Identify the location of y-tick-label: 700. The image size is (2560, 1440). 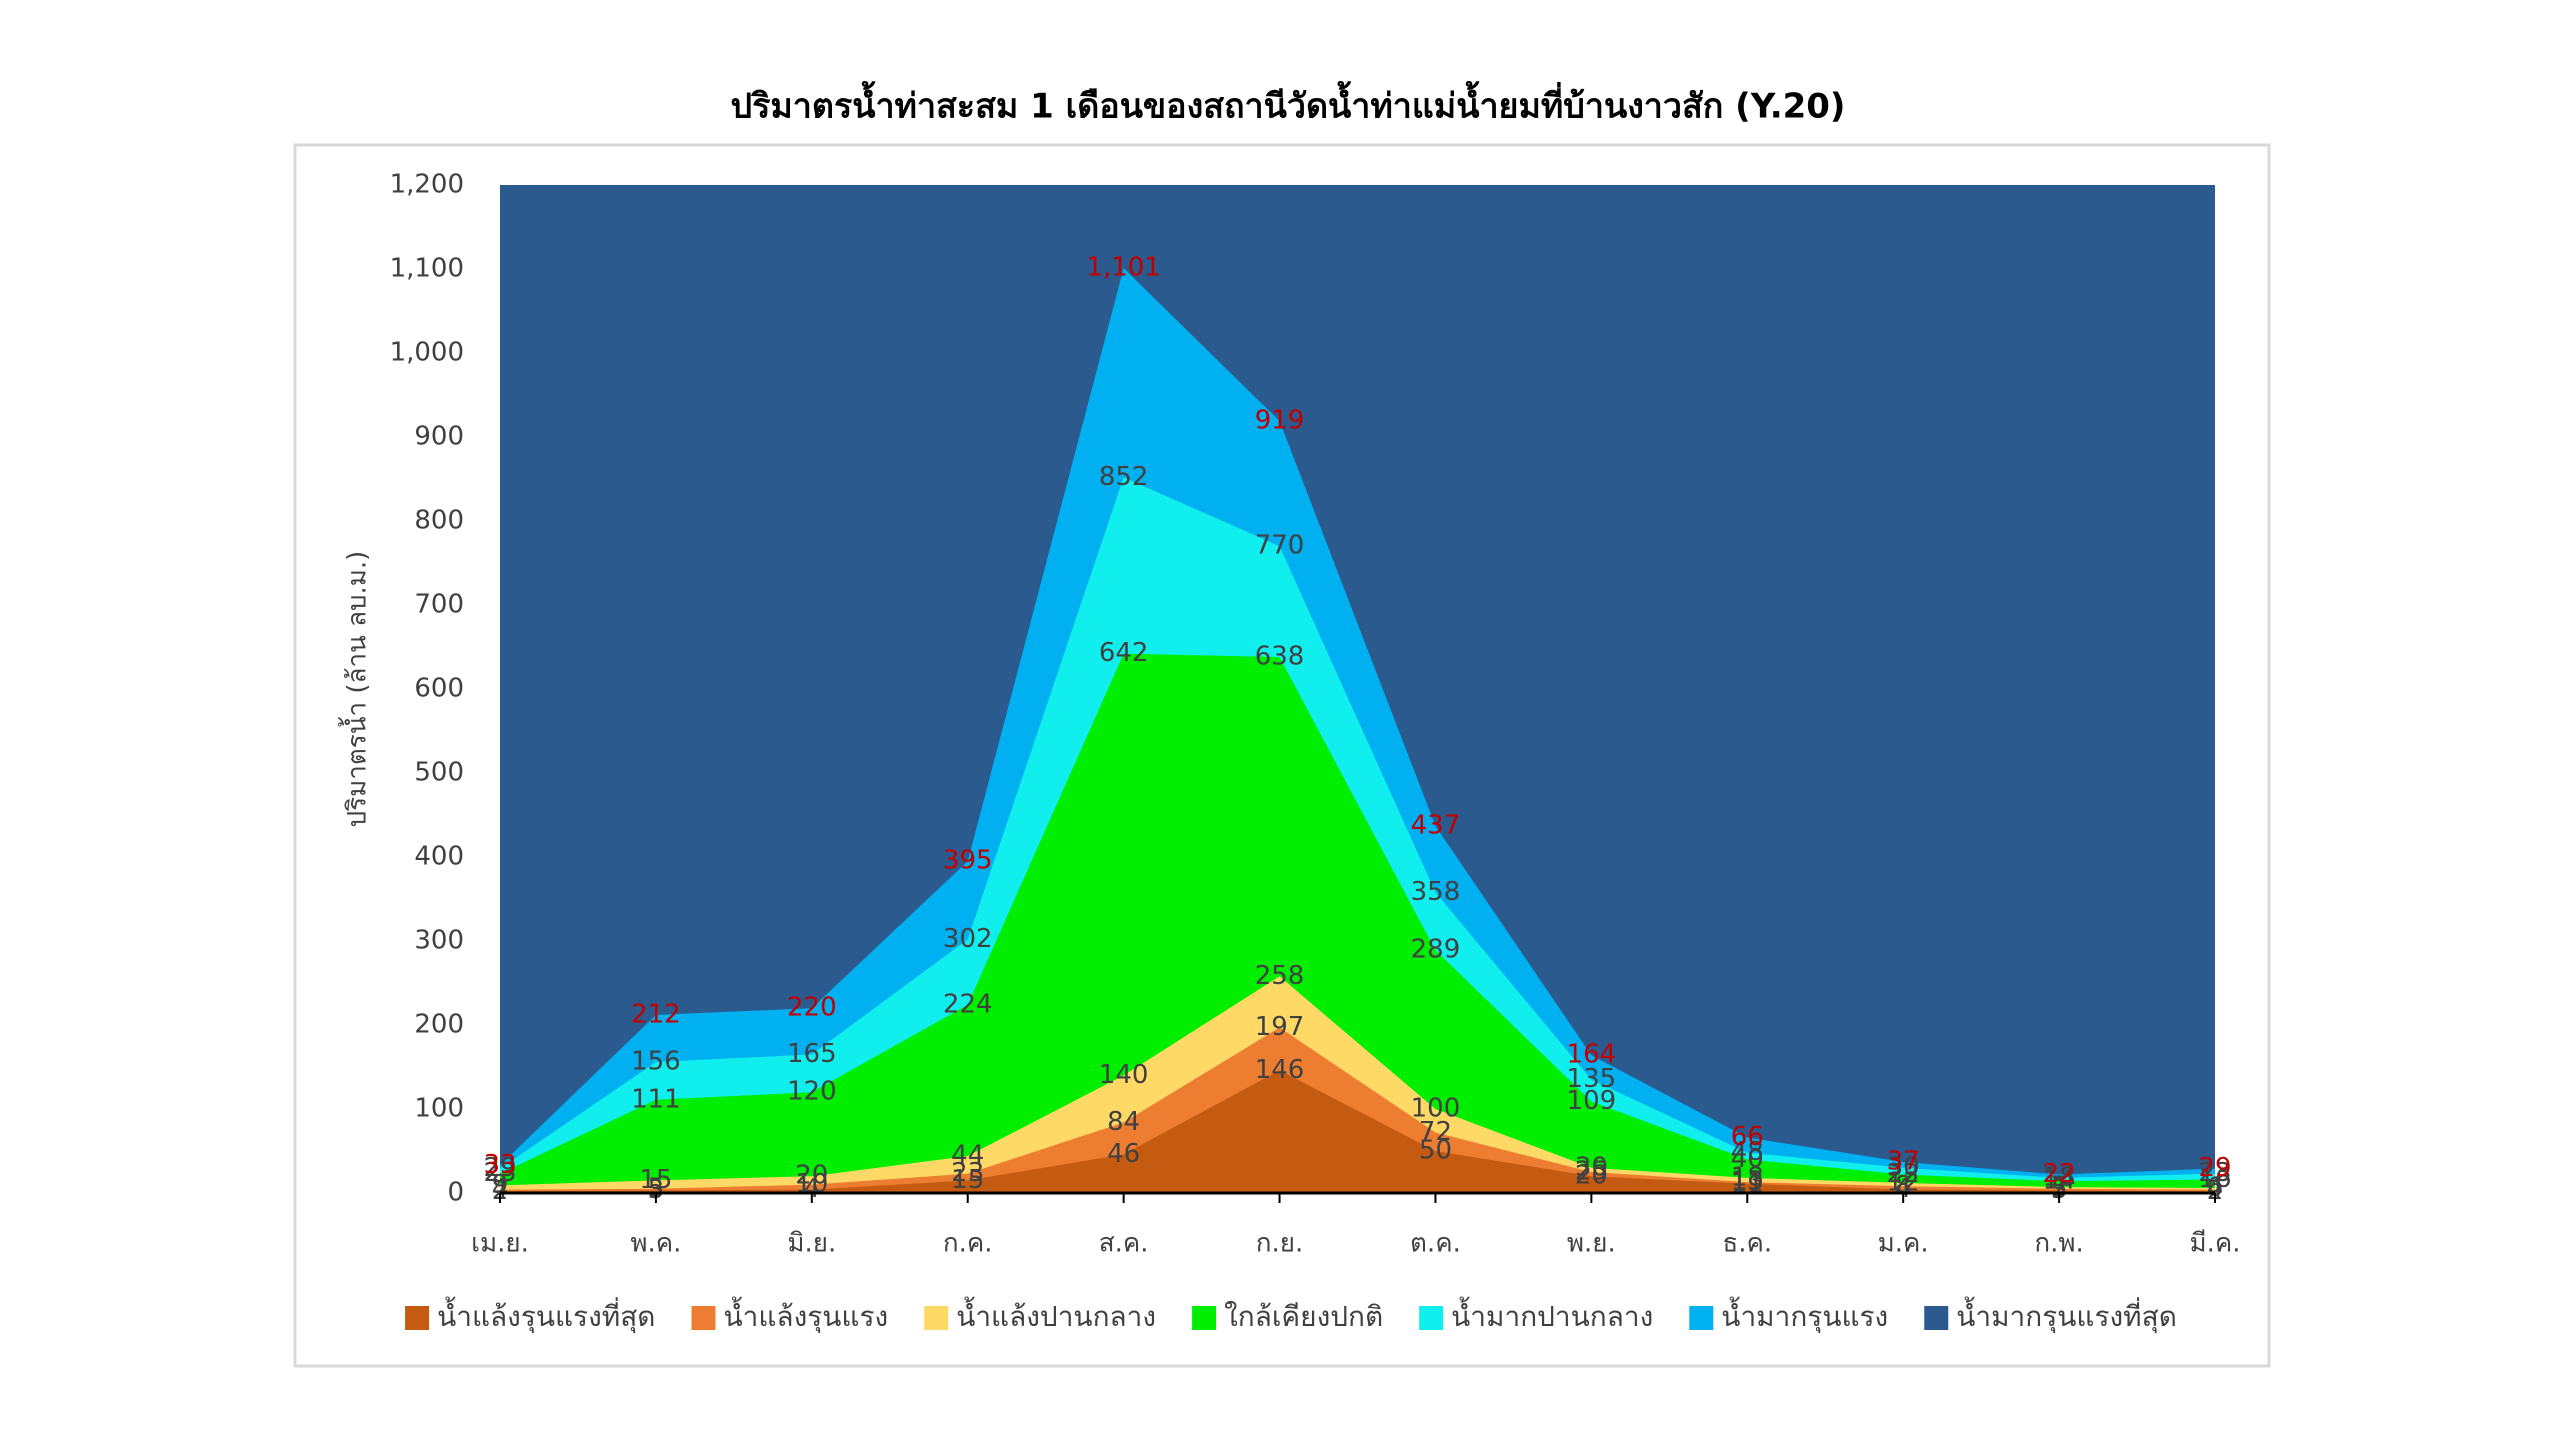
(439, 605).